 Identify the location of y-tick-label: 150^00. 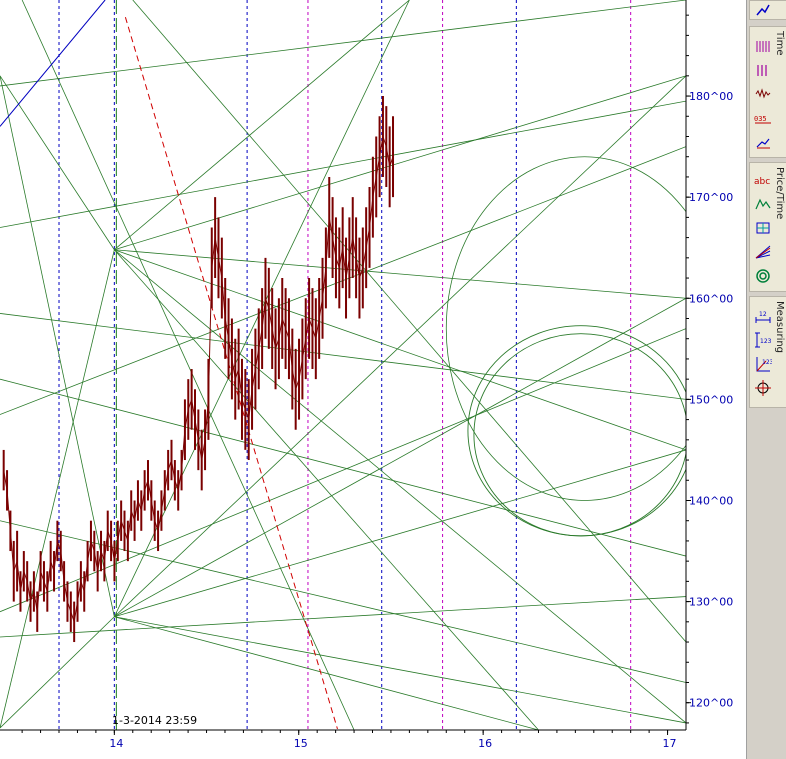
(711, 399).